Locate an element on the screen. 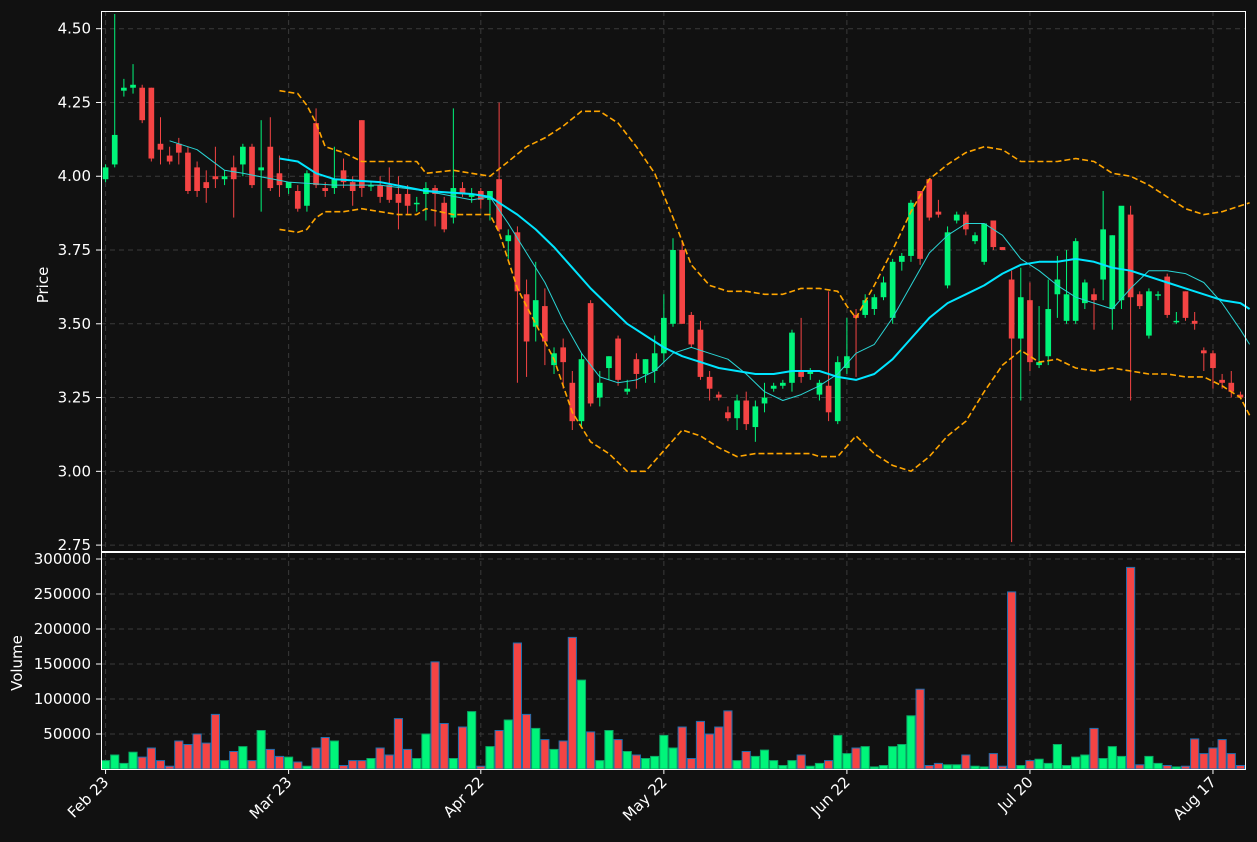 This screenshot has width=1257, height=842. price-tick-label: 3.25 is located at coordinates (74, 398).